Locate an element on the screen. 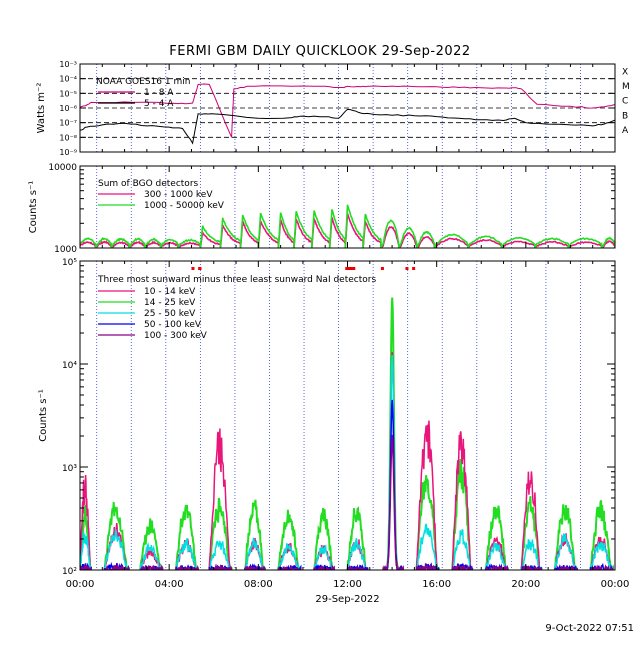 The width and height of the screenshot is (640, 645). flare-class-label-X: X is located at coordinates (625, 72).